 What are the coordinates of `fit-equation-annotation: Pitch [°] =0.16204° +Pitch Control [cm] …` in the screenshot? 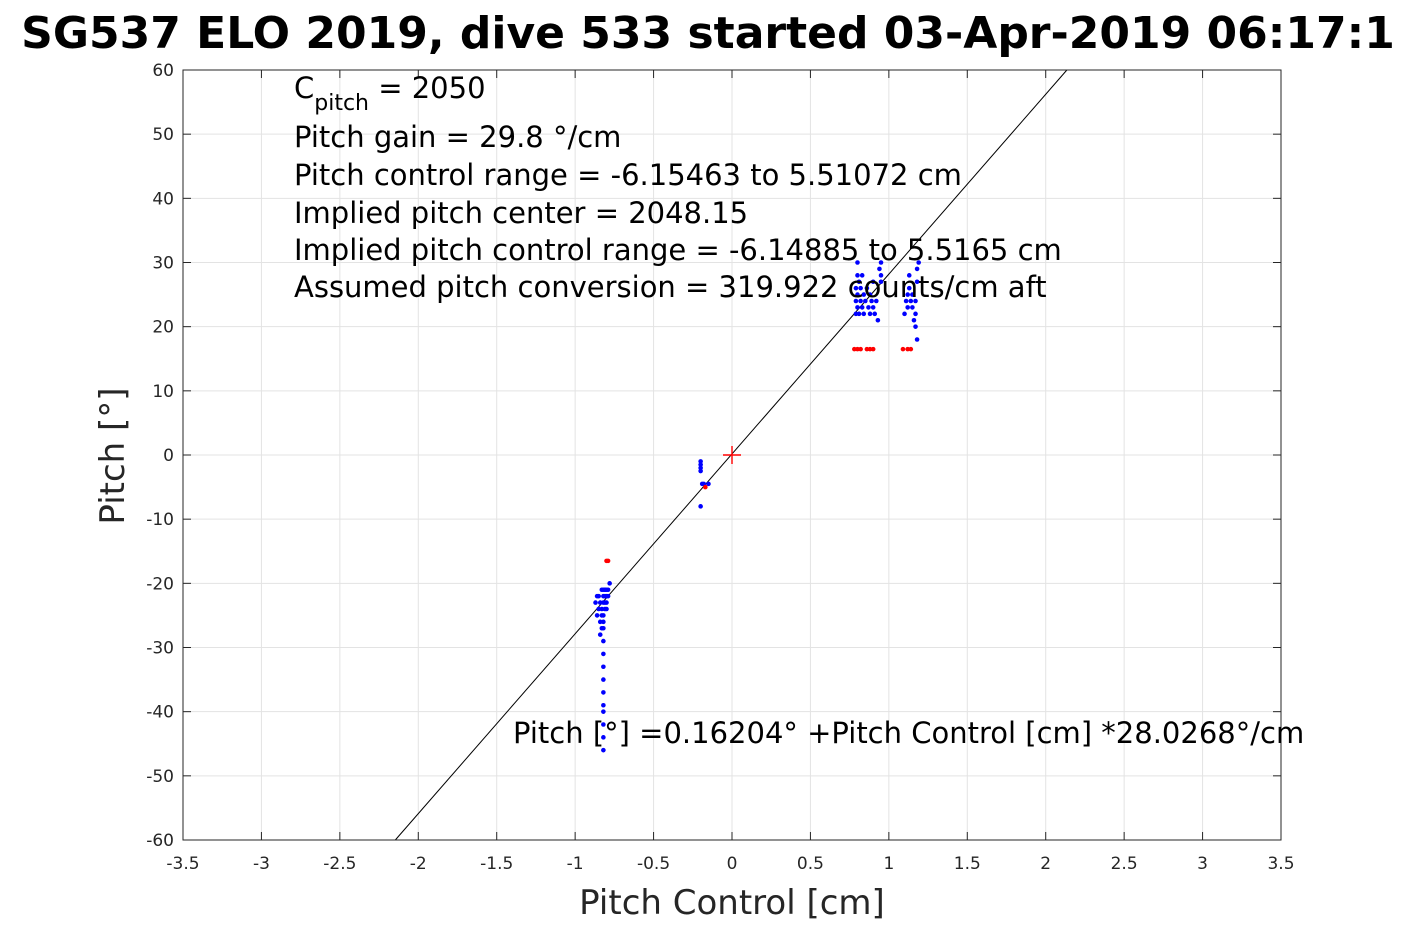 It's located at (908, 733).